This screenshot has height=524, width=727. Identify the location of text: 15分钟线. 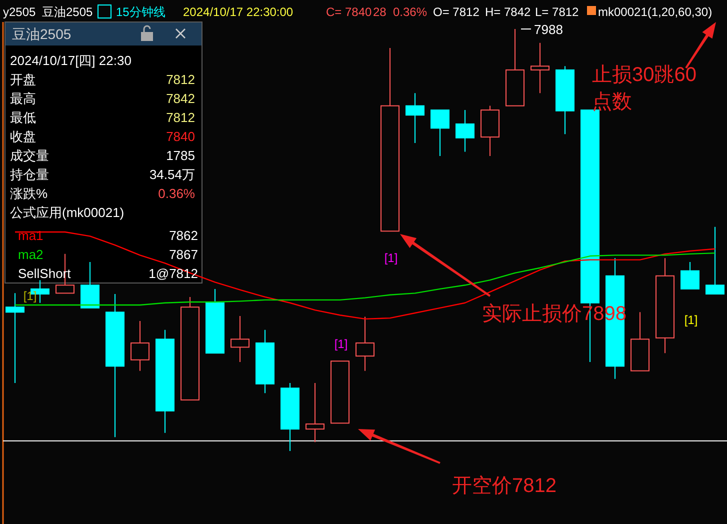
(141, 12).